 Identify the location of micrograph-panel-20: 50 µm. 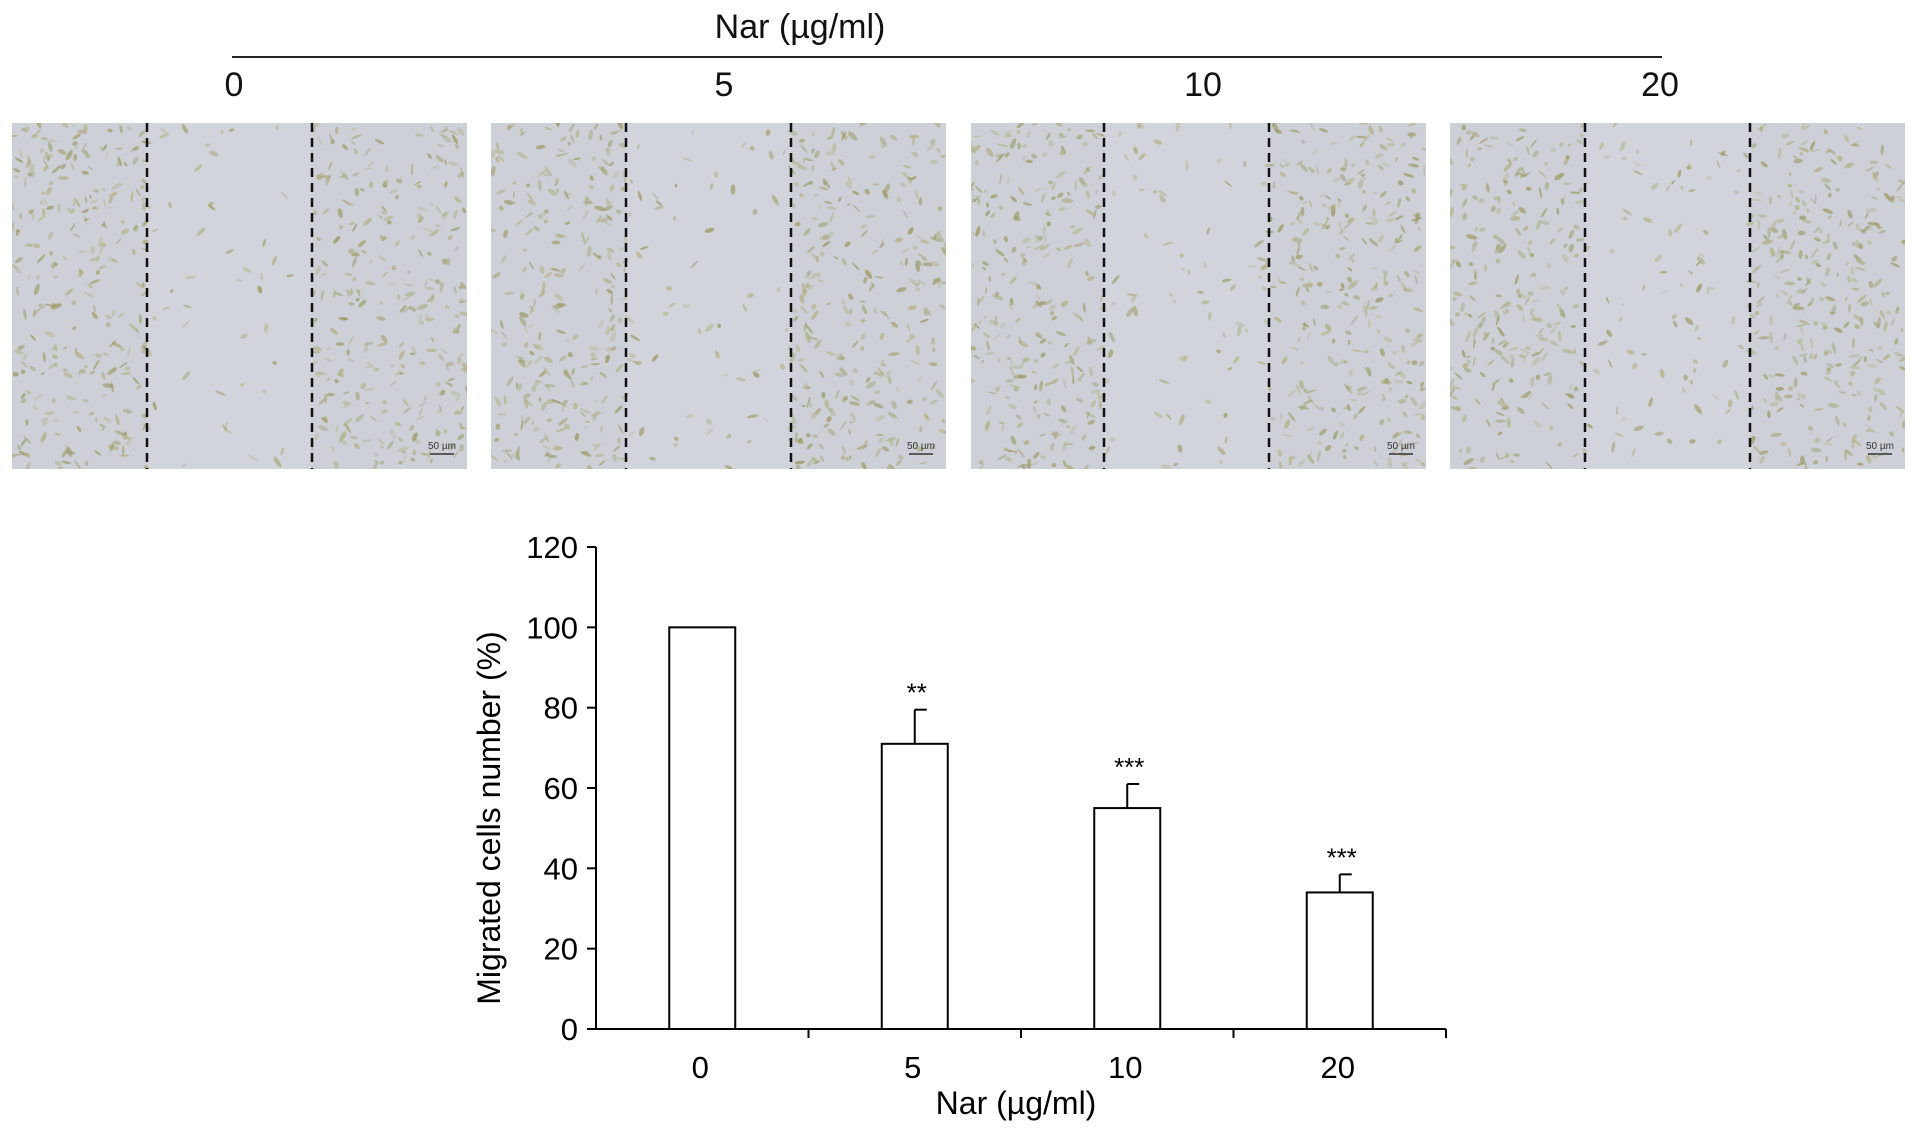
(1677, 296).